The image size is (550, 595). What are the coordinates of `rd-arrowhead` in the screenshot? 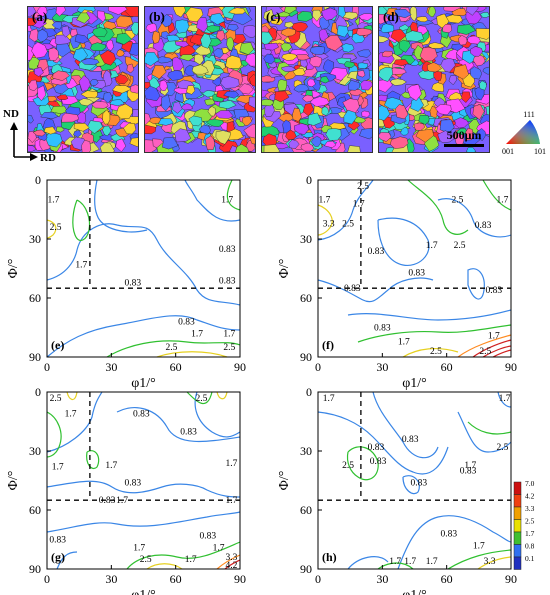 It's located at (34, 157).